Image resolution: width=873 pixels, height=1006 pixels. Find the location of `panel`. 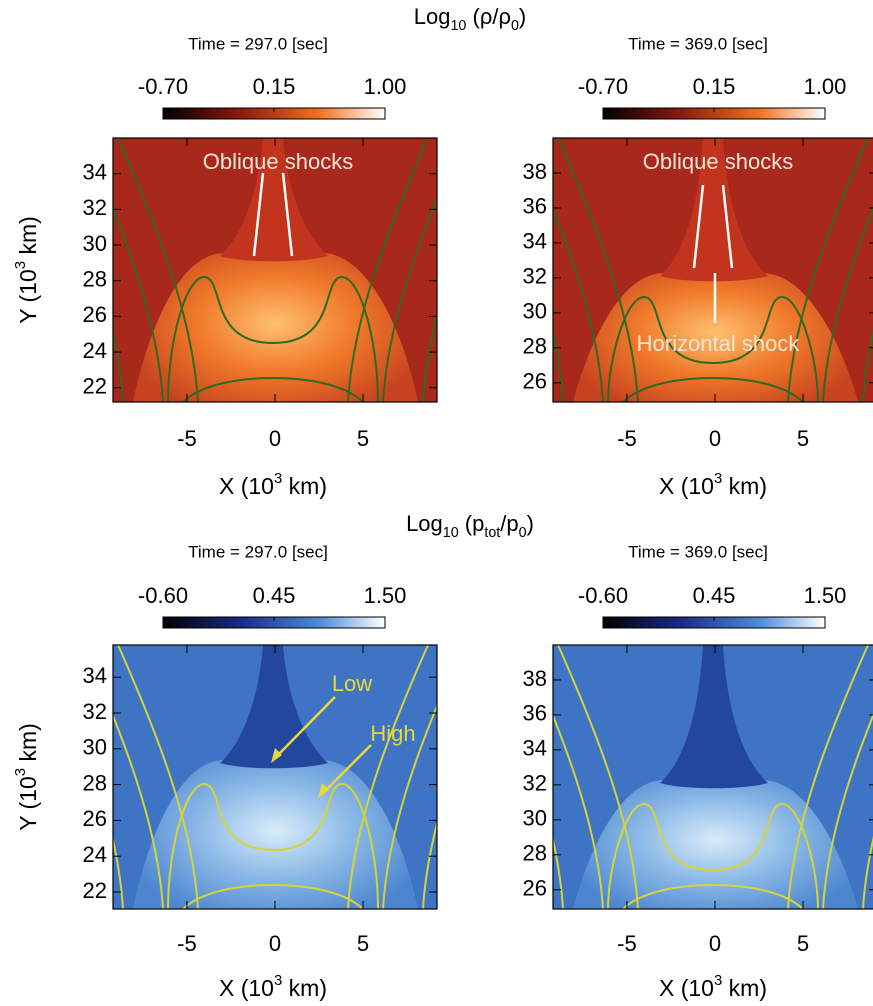

panel is located at coordinates (712, 777).